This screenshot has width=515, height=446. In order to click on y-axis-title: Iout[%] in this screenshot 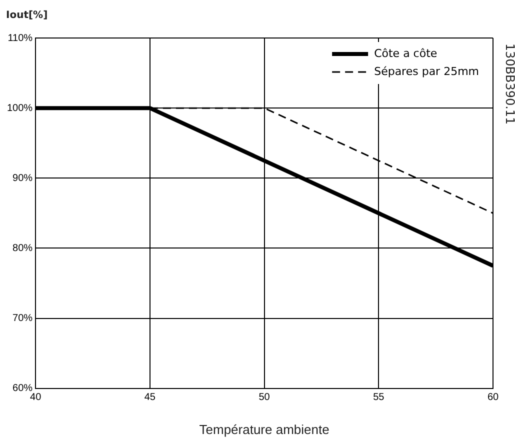, I will do `click(27, 15)`.